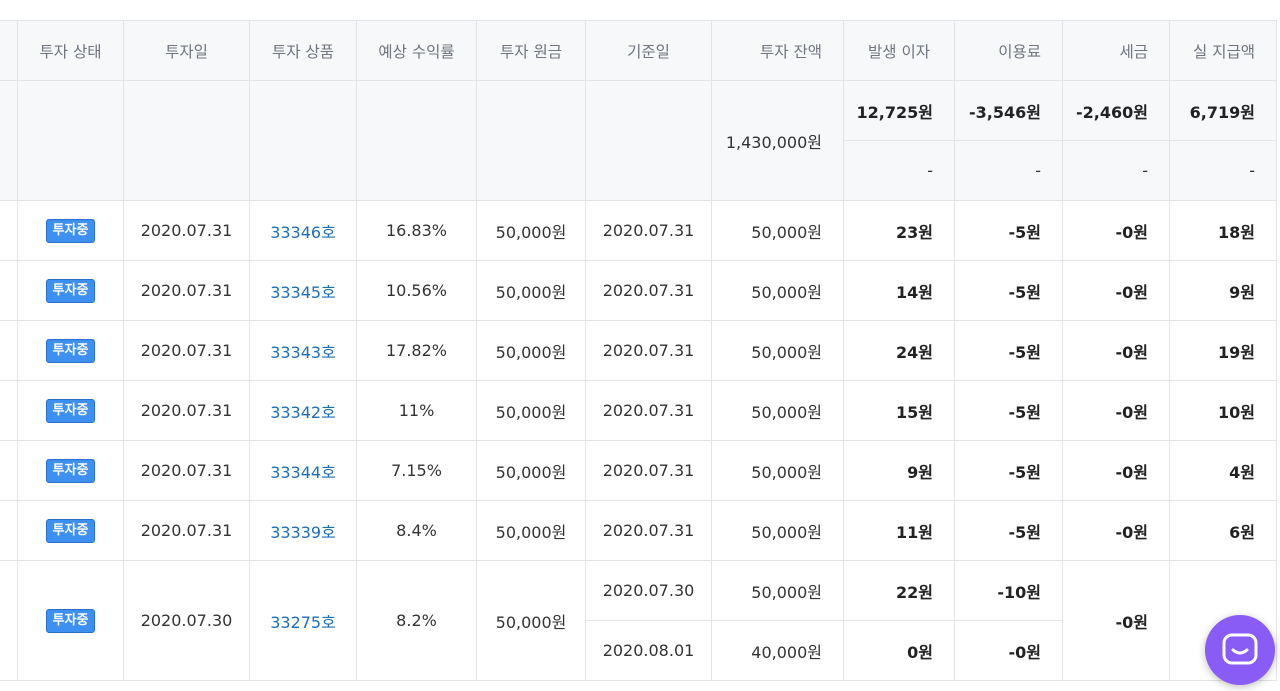 The width and height of the screenshot is (1280, 691). Describe the element at coordinates (777, 650) in the screenshot. I see `balance-cell: 40,000원` at that location.